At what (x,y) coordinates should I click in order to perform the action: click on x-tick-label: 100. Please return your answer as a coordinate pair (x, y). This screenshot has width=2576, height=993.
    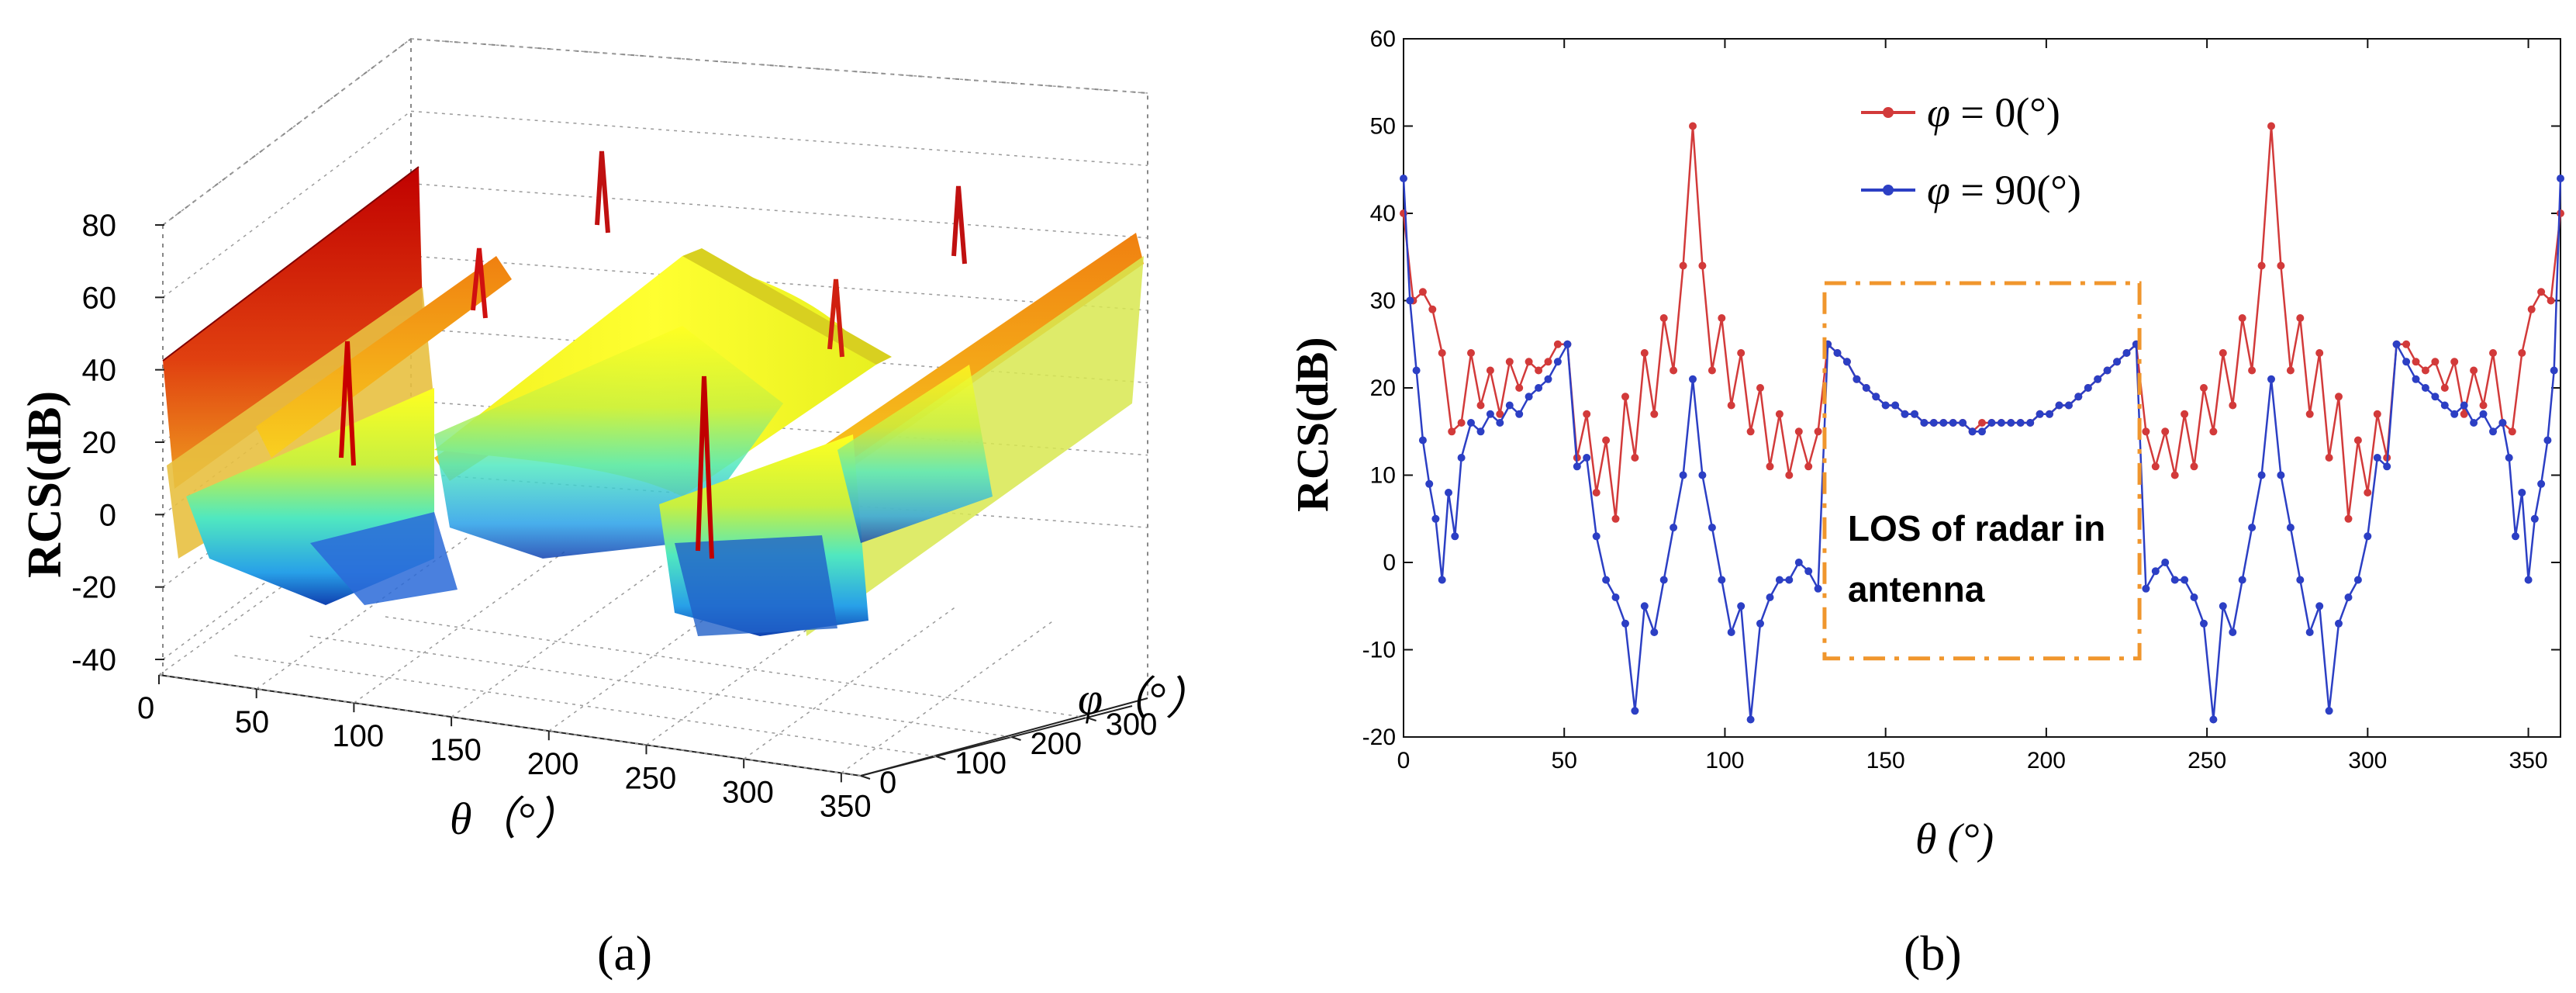
    Looking at the image, I should click on (358, 736).